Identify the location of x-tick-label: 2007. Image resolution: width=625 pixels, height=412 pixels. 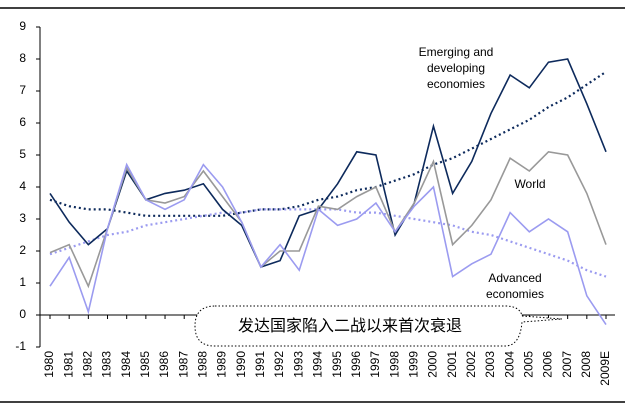
(567, 364).